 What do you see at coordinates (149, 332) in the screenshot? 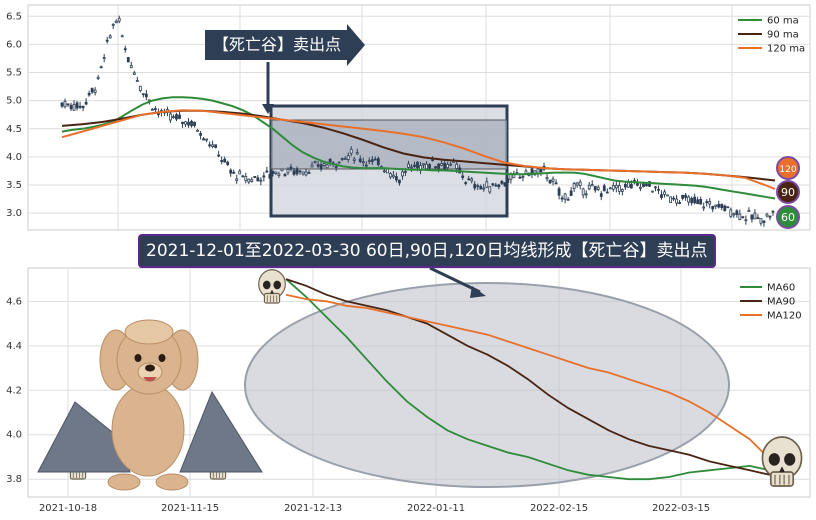
I see `dog-topknot` at bounding box center [149, 332].